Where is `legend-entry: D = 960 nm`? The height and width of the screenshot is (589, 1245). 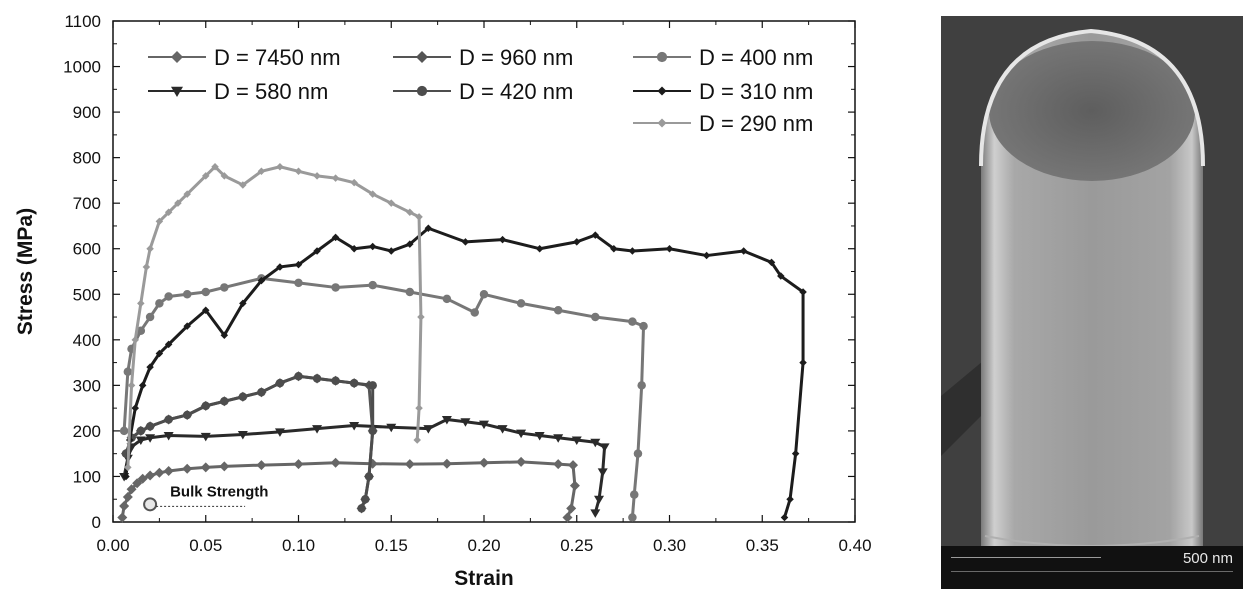 legend-entry: D = 960 nm is located at coordinates (483, 57).